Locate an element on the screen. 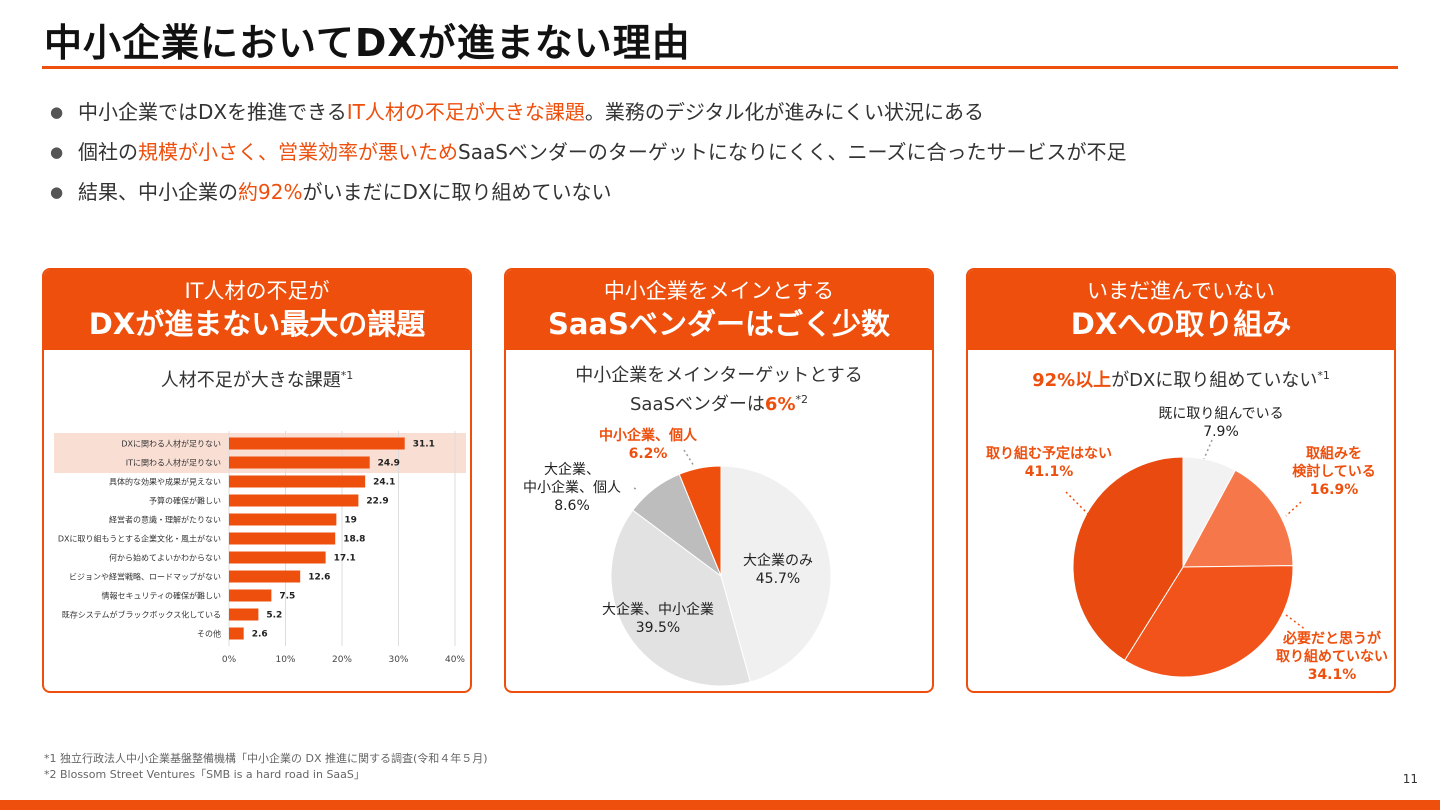 The width and height of the screenshot is (1440, 810). x-tick-label: 40% is located at coordinates (455, 660).